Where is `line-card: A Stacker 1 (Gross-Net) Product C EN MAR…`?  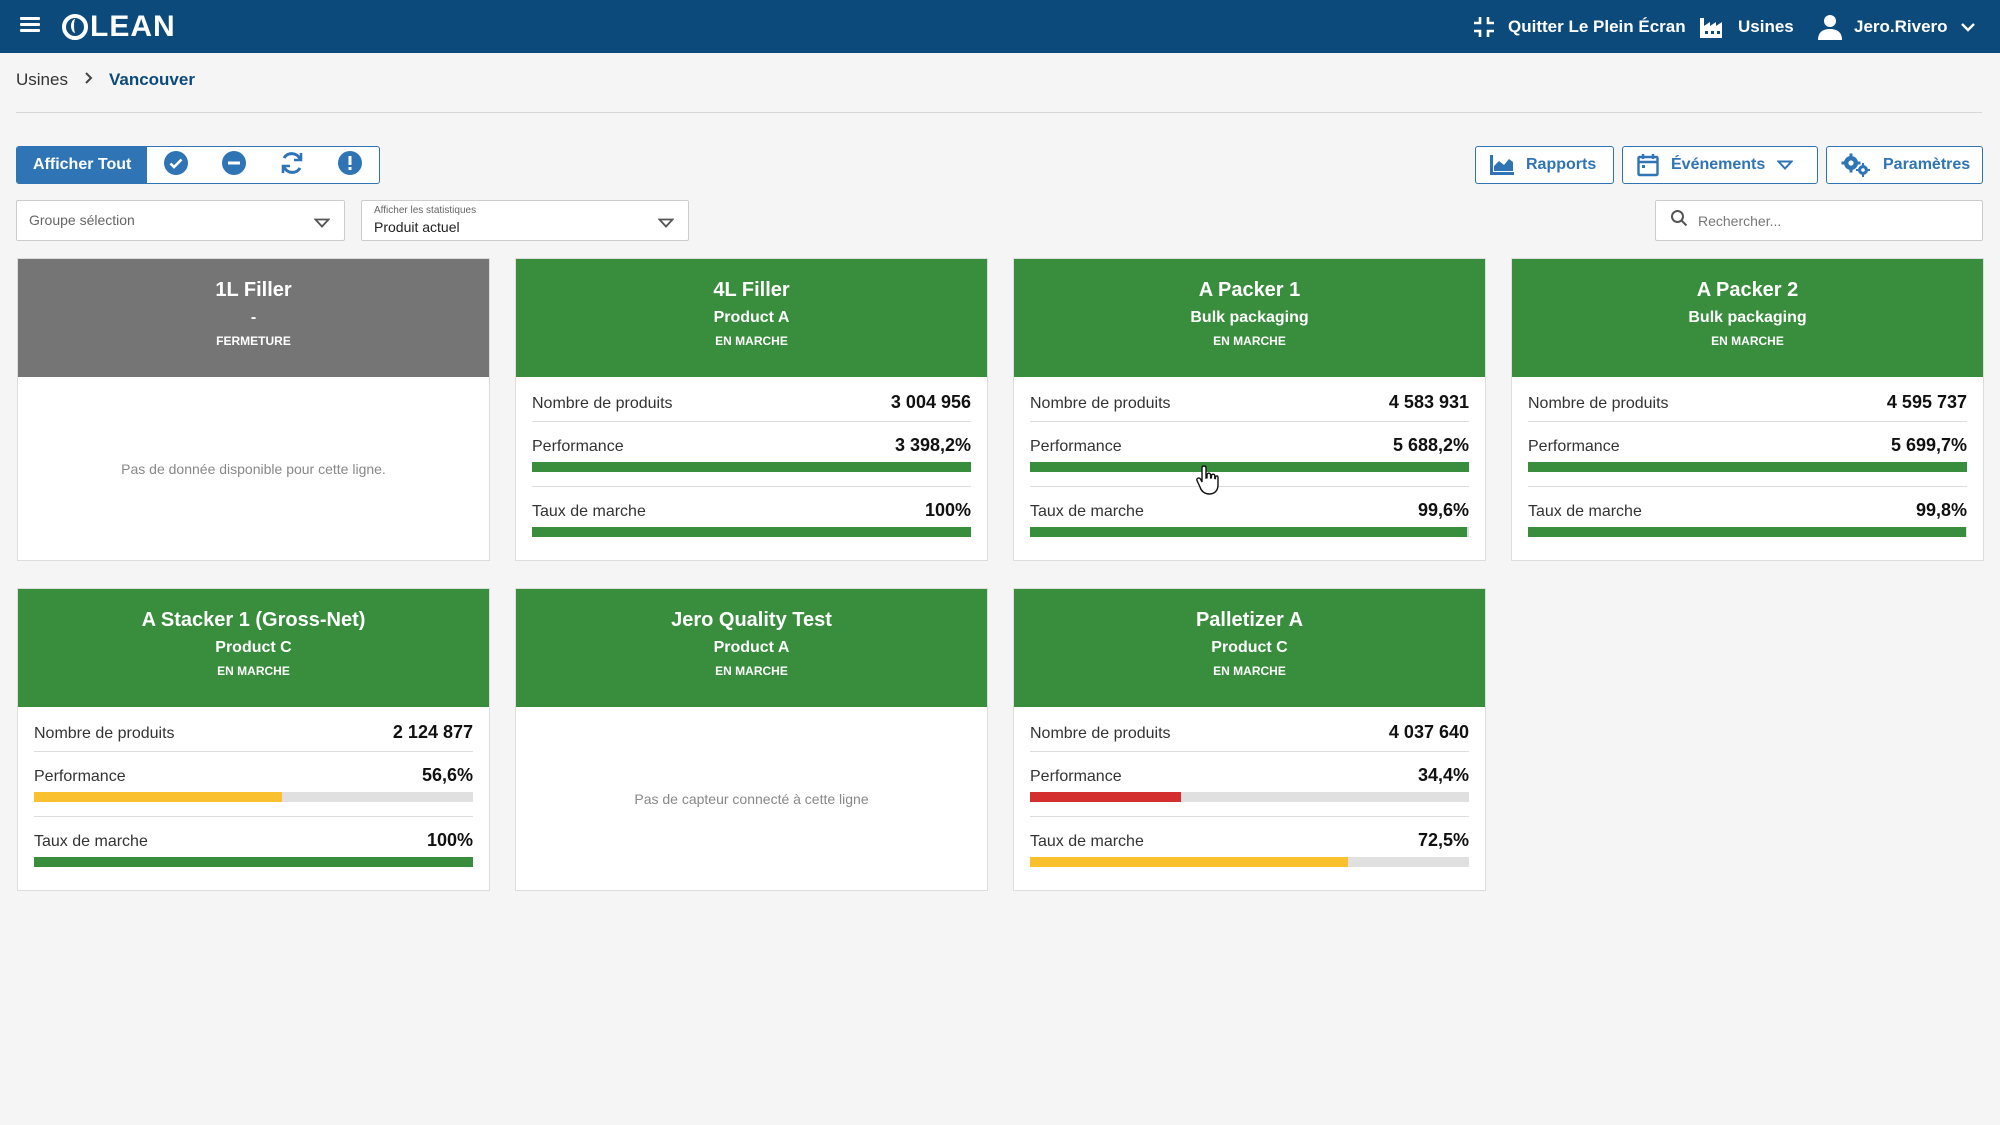 line-card: A Stacker 1 (Gross-Net) Product C EN MAR… is located at coordinates (253, 739).